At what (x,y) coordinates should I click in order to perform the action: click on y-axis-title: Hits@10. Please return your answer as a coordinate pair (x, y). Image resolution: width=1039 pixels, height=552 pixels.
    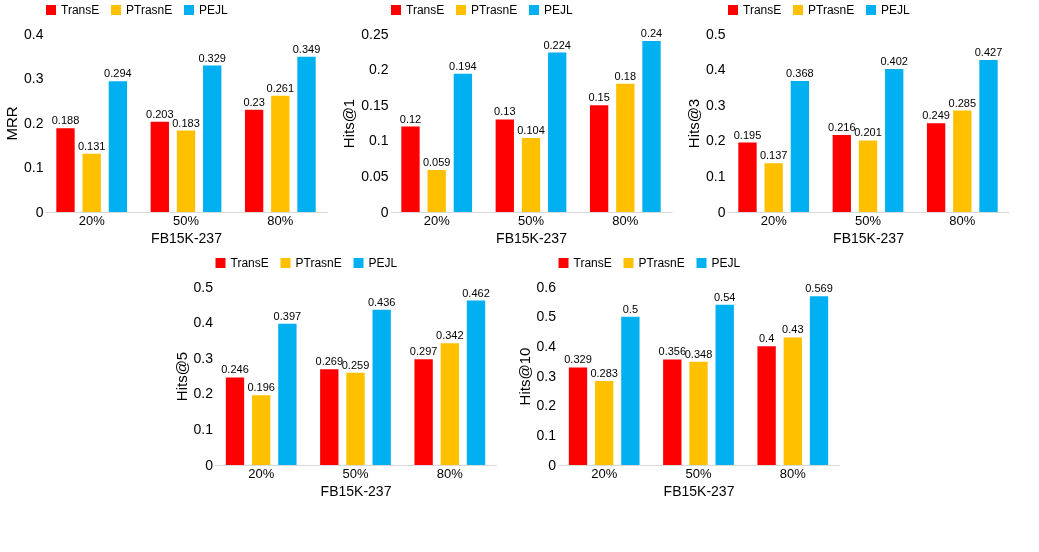
    Looking at the image, I should click on (524, 376).